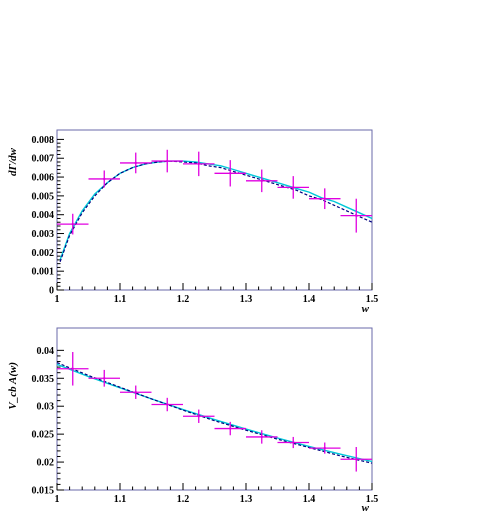 The width and height of the screenshot is (485, 526). What do you see at coordinates (13, 161) in the screenshot?
I see `top-y-axis-title: dΓ/dw` at bounding box center [13, 161].